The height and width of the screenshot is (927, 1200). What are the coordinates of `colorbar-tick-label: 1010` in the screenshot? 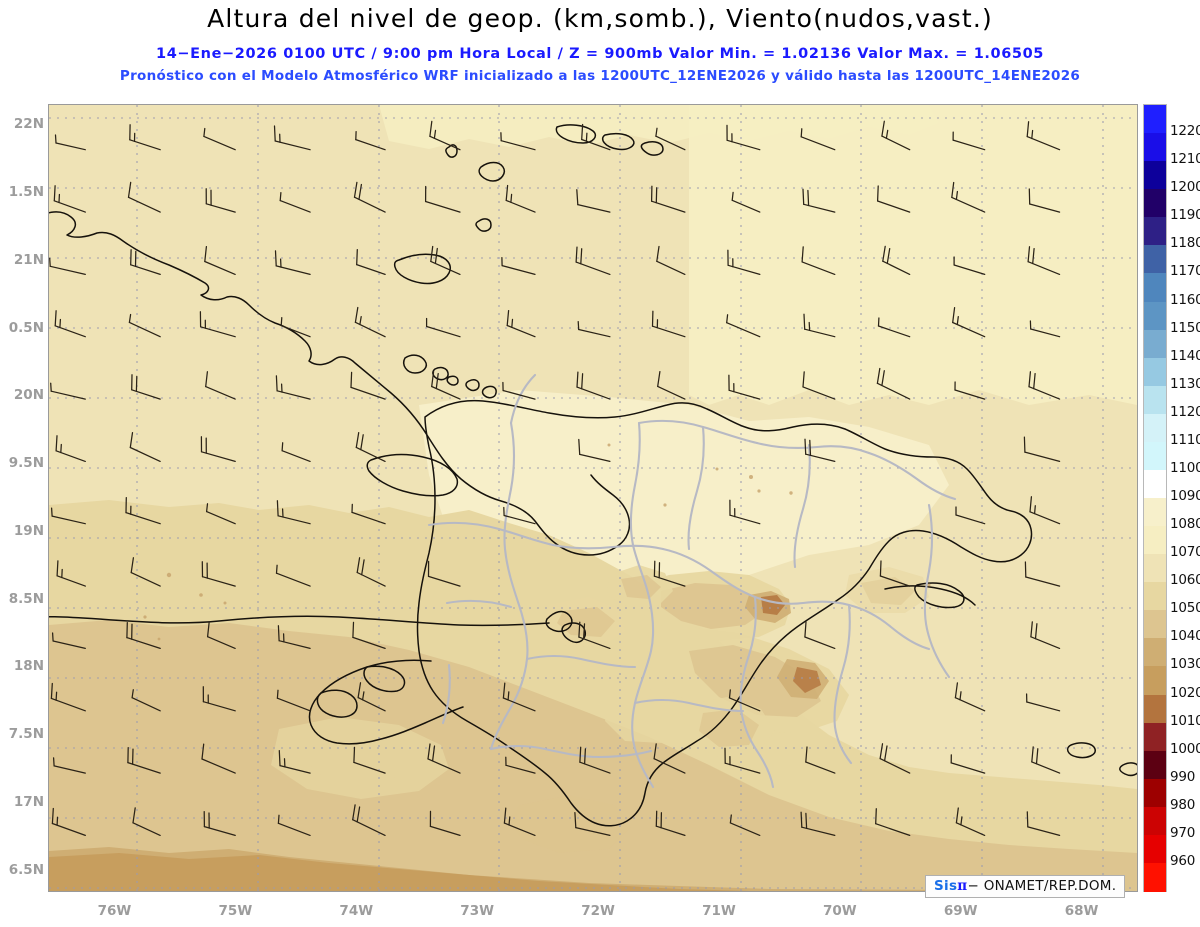 It's located at (1185, 720).